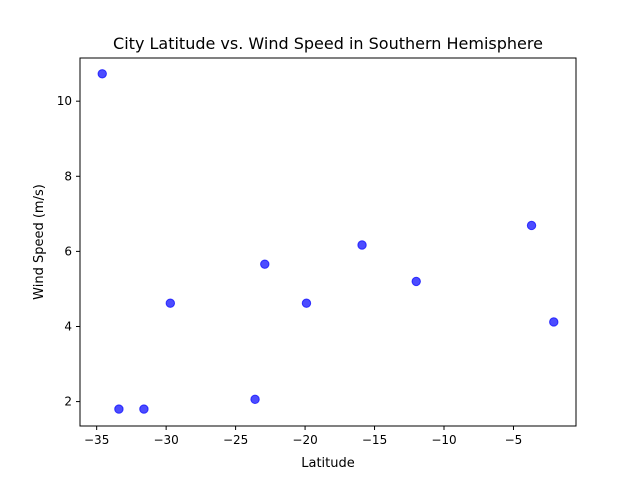 The height and width of the screenshot is (484, 640). Describe the element at coordinates (374, 440) in the screenshot. I see `x-tick-label: −15` at that location.